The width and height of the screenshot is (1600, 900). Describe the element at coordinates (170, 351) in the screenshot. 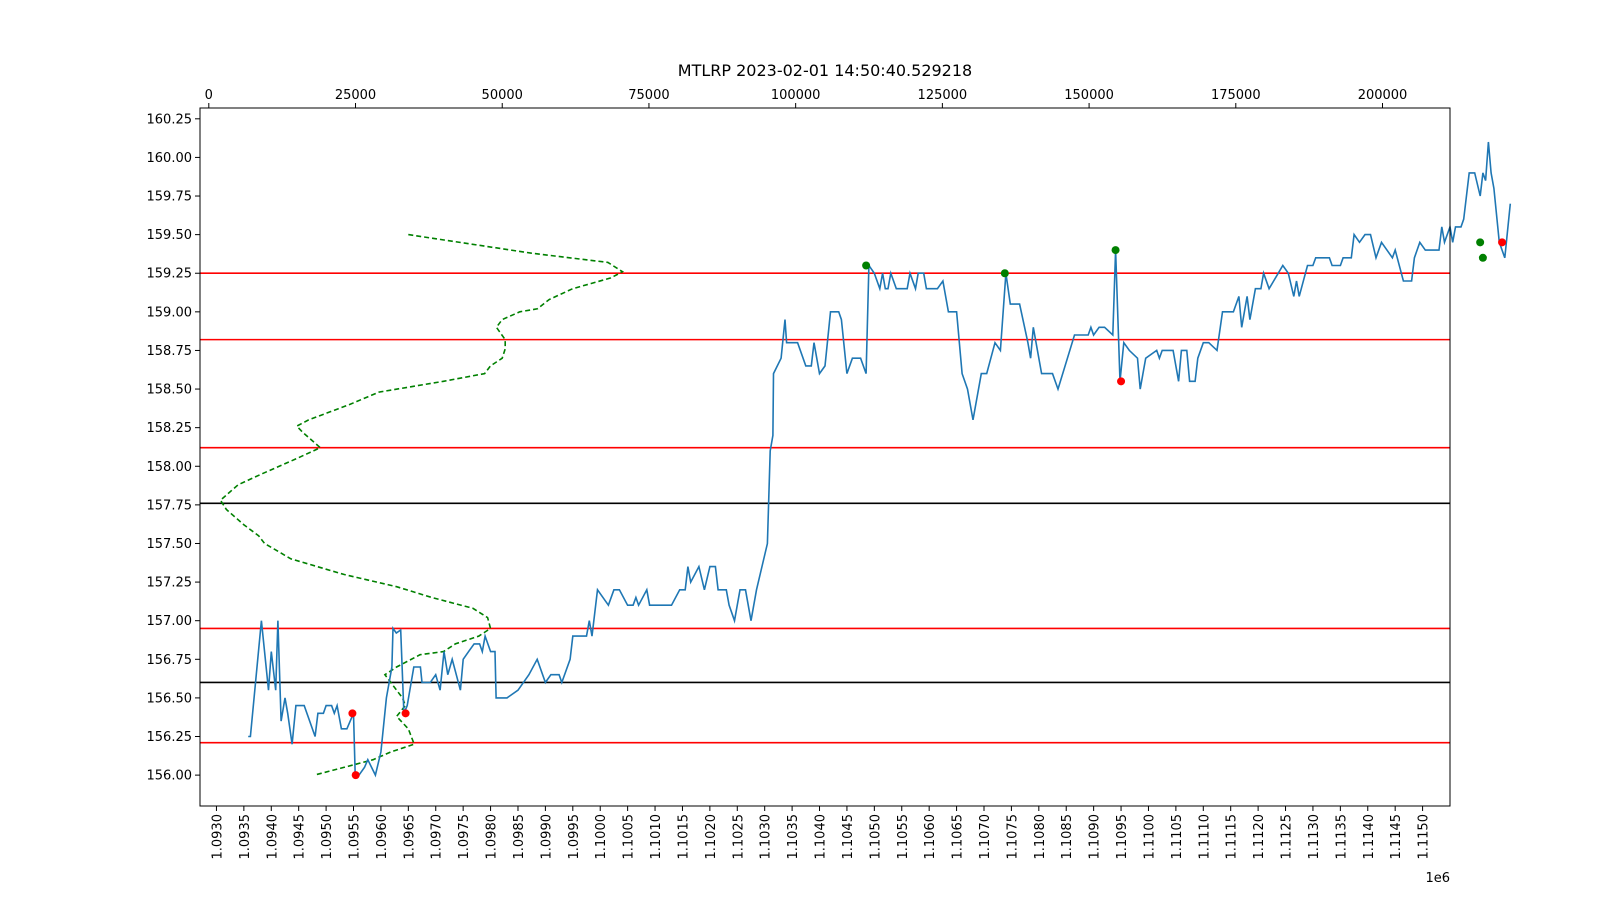

I see `y-tick-label: 158.75` at that location.